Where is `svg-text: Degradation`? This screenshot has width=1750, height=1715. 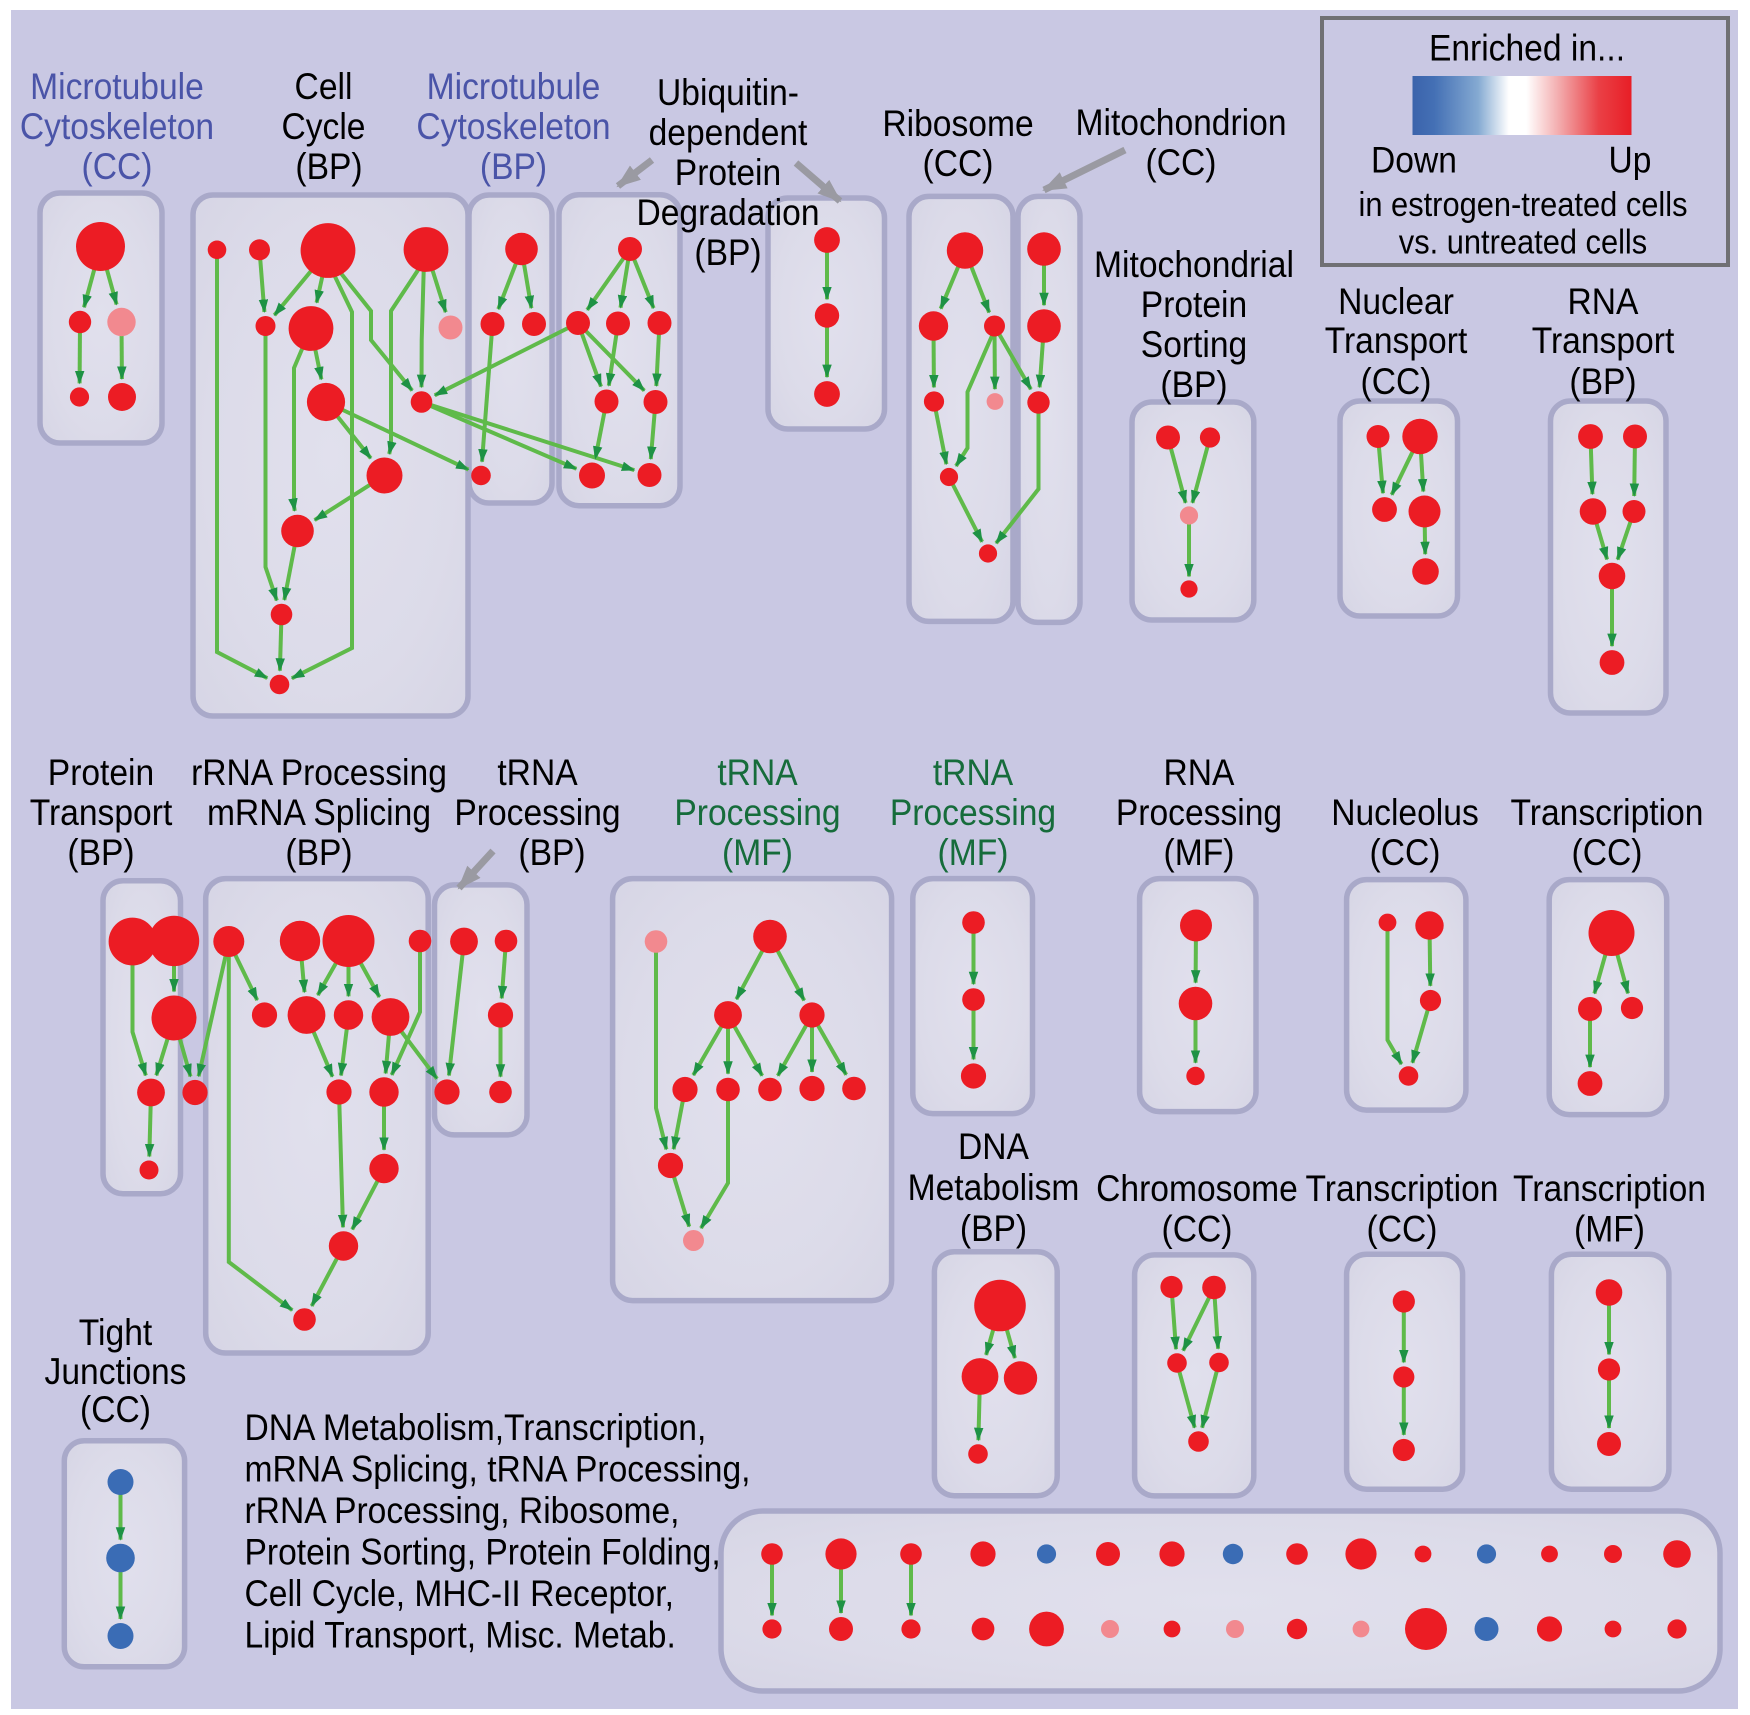 svg-text: Degradation is located at coordinates (727, 212).